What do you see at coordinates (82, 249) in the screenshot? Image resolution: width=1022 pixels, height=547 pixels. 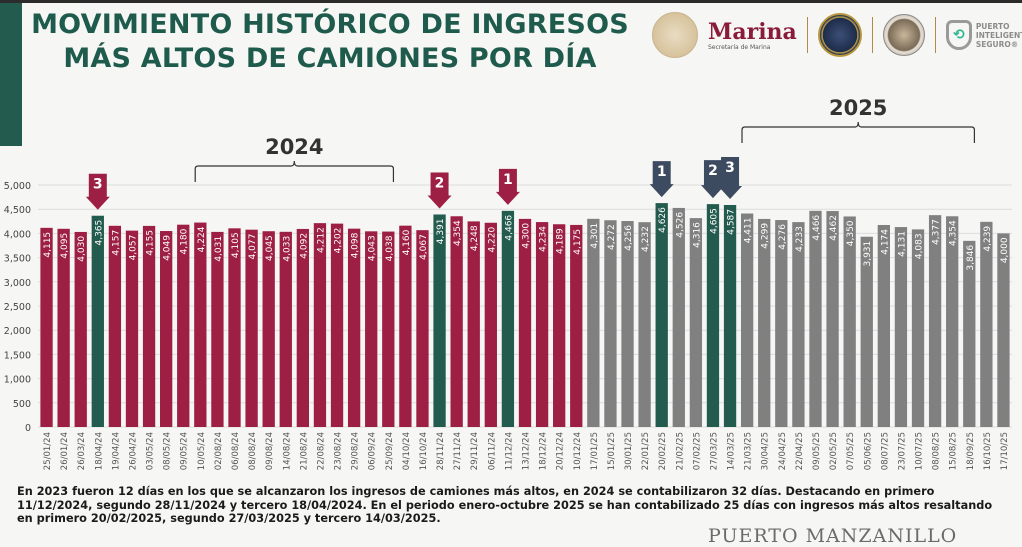 I see `bar-value-label: 4,030` at bounding box center [82, 249].